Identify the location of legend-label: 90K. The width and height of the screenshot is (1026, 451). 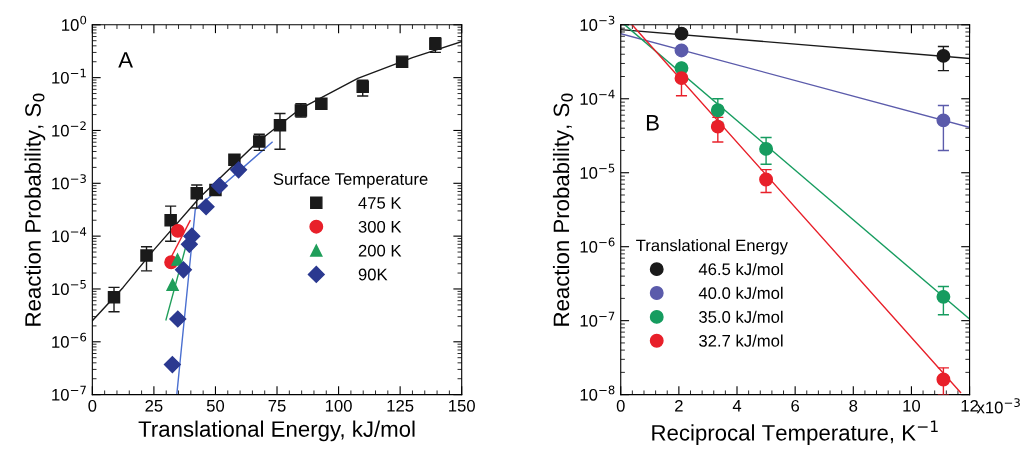
(373, 274).